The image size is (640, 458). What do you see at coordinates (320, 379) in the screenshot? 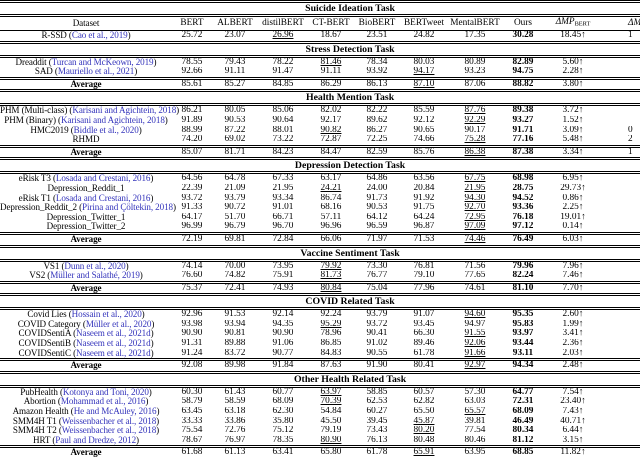
I see `section-title-row: Other Health Related Task` at bounding box center [320, 379].